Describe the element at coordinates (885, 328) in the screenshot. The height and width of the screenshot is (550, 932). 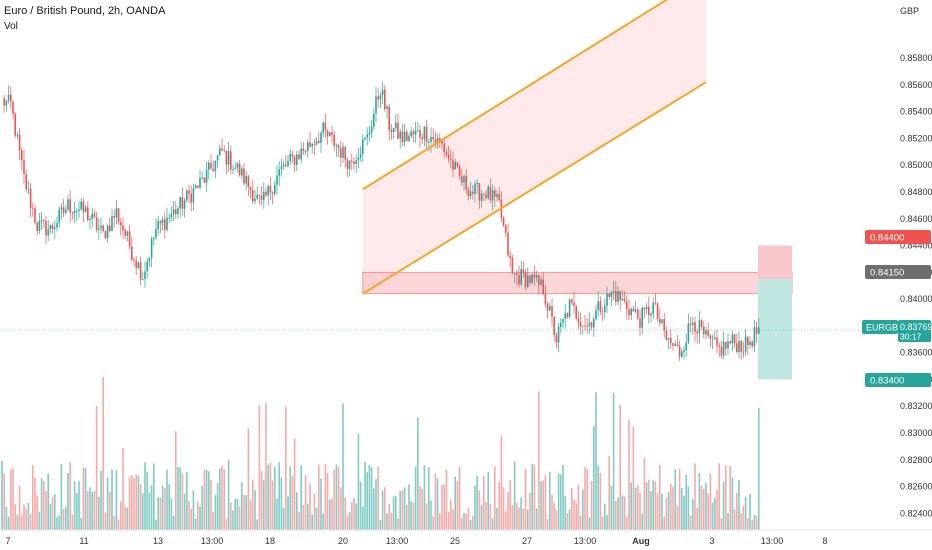
I see `symbol-label: EURGBP` at that location.